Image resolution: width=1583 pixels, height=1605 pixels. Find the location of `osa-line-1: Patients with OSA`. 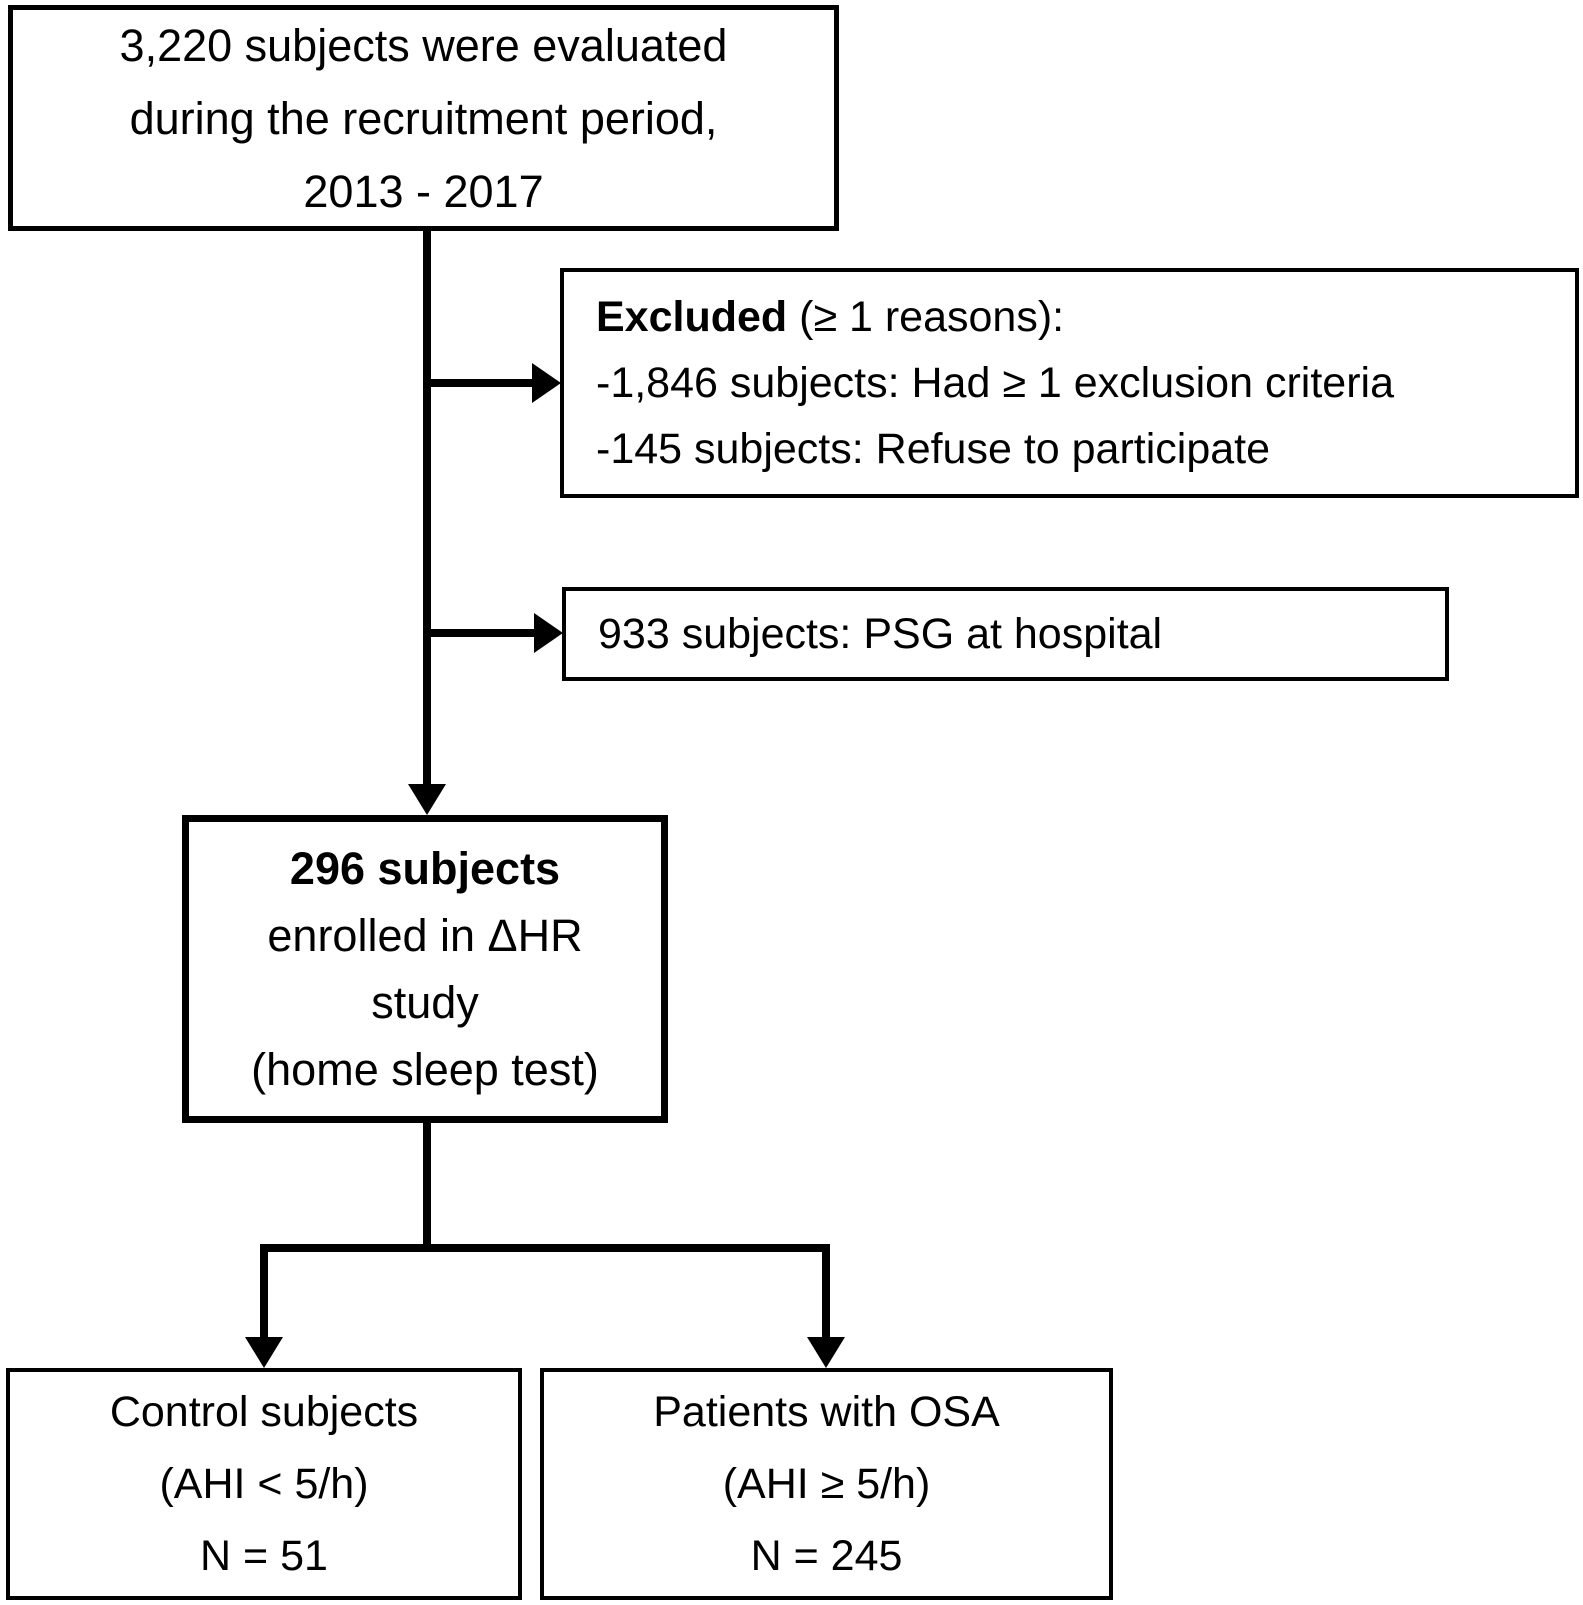

osa-line-1: Patients with OSA is located at coordinates (826, 1412).